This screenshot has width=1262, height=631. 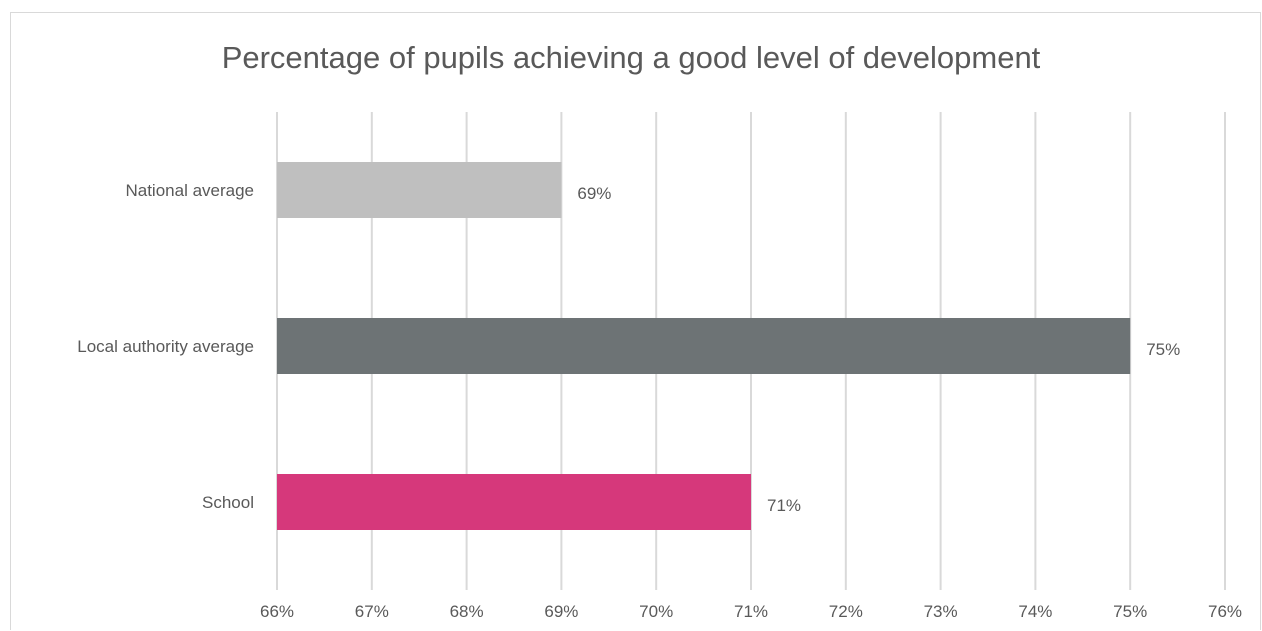 I want to click on x-tick-label: 76%, so click(x=1225, y=611).